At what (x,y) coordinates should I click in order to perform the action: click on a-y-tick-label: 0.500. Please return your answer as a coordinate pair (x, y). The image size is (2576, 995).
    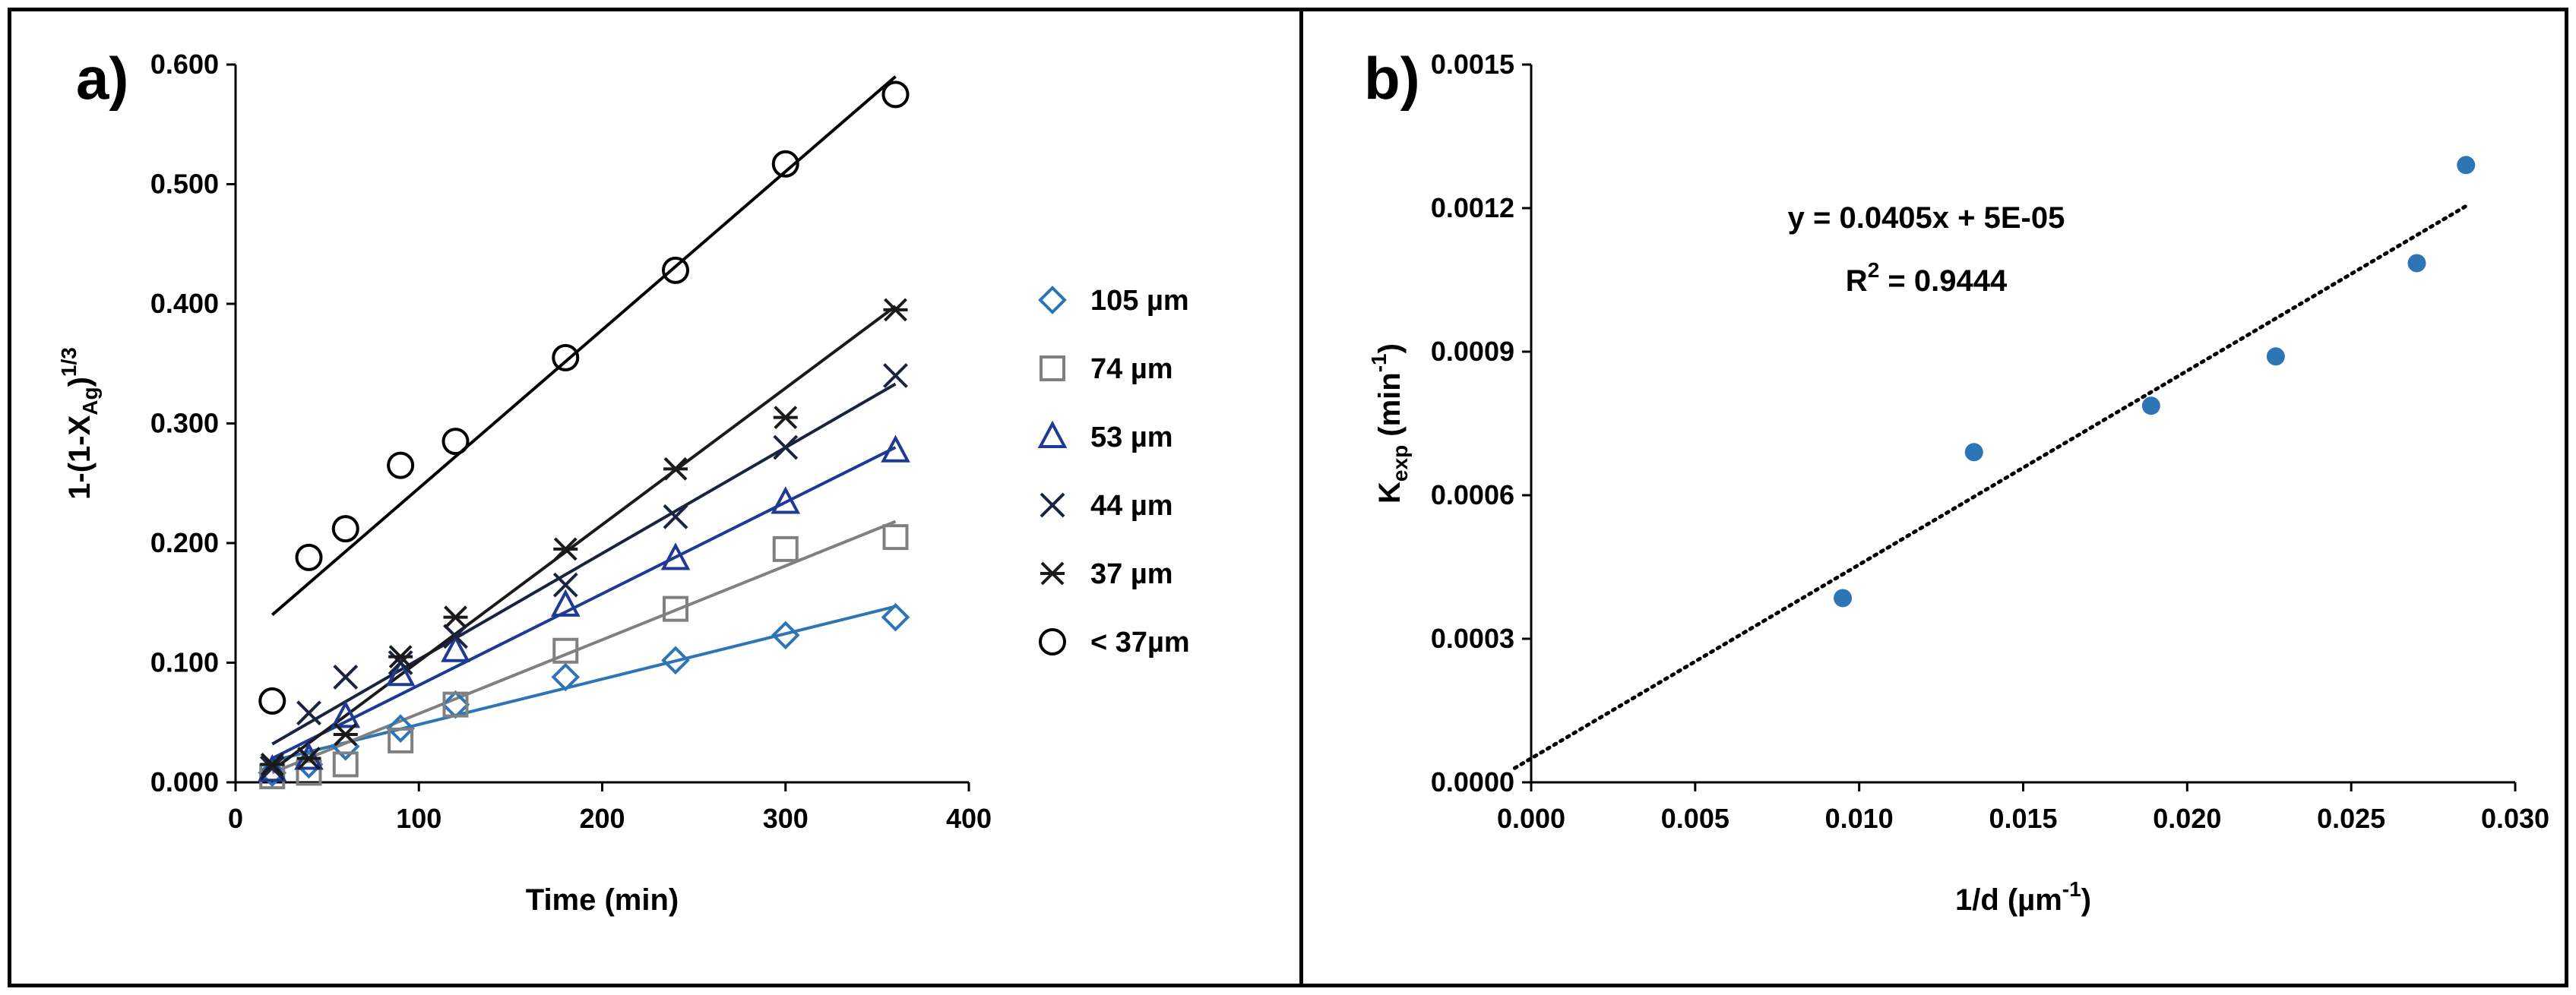
    Looking at the image, I should click on (184, 184).